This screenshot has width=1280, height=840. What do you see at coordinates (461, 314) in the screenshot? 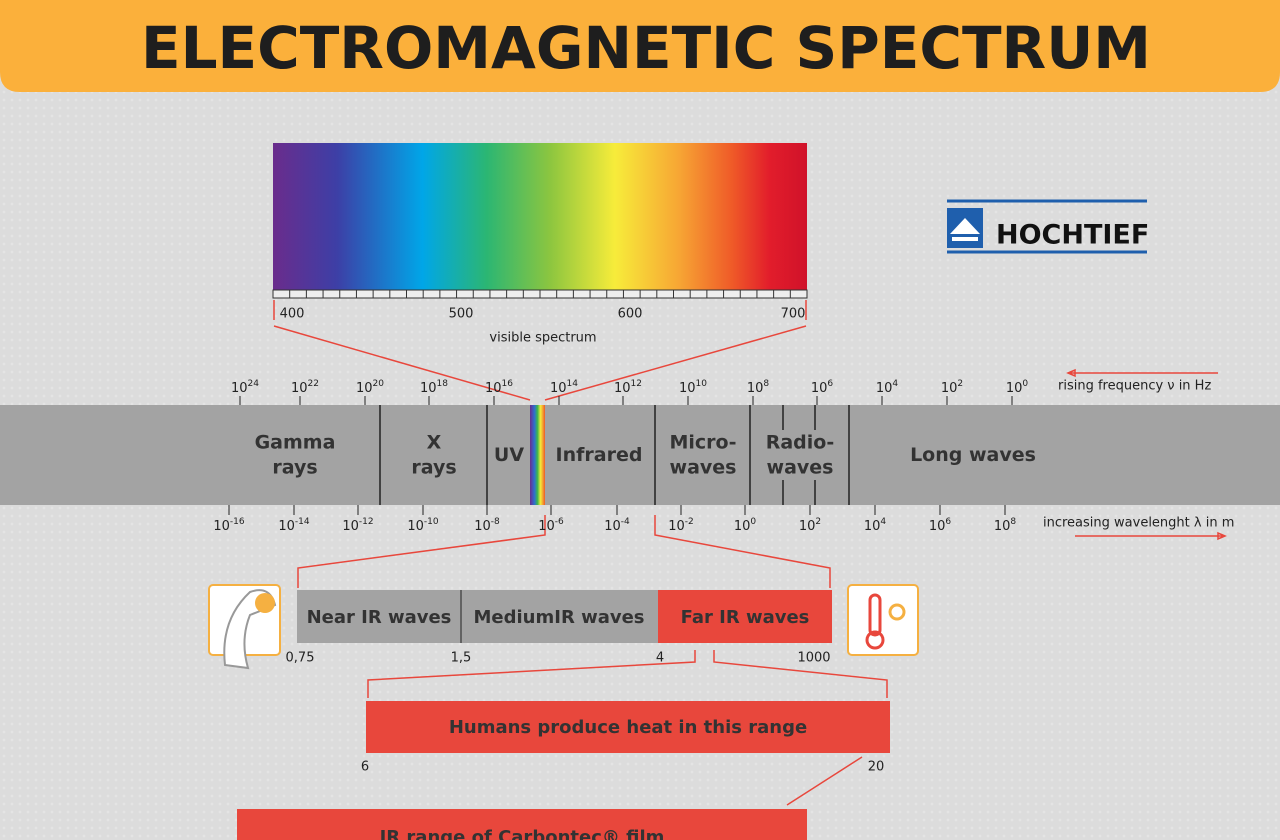
I see `visible-tick: 500` at bounding box center [461, 314].